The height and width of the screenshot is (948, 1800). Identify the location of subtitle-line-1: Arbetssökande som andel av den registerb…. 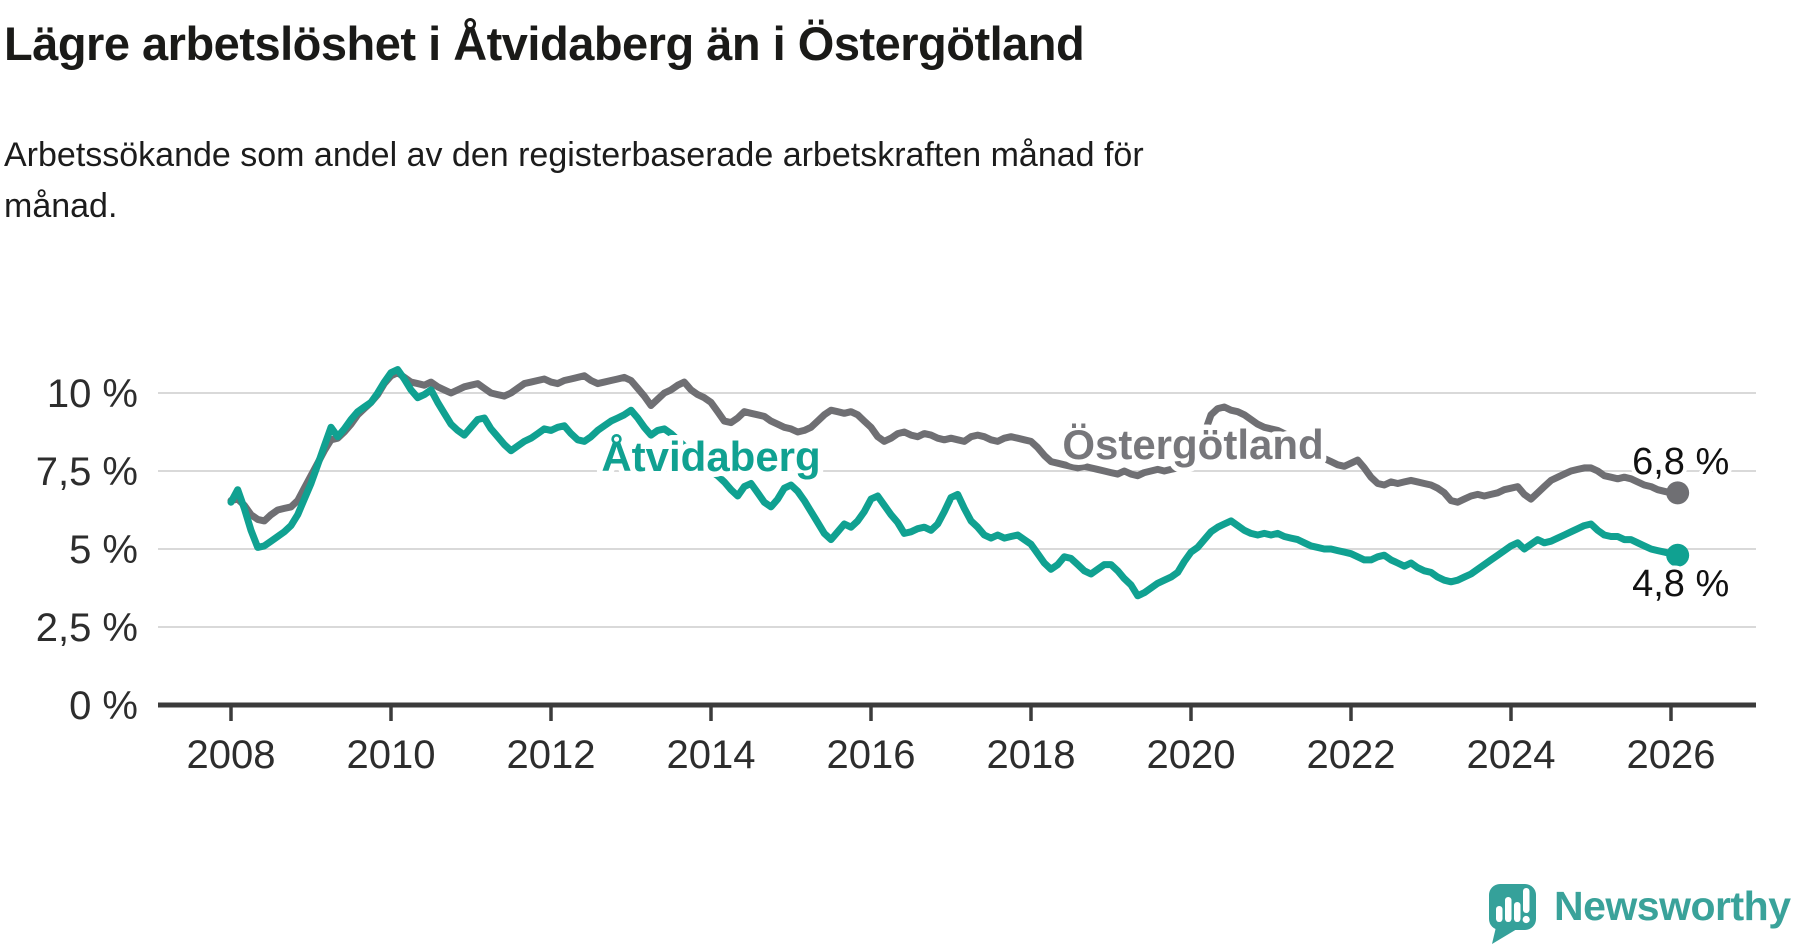
(574, 155).